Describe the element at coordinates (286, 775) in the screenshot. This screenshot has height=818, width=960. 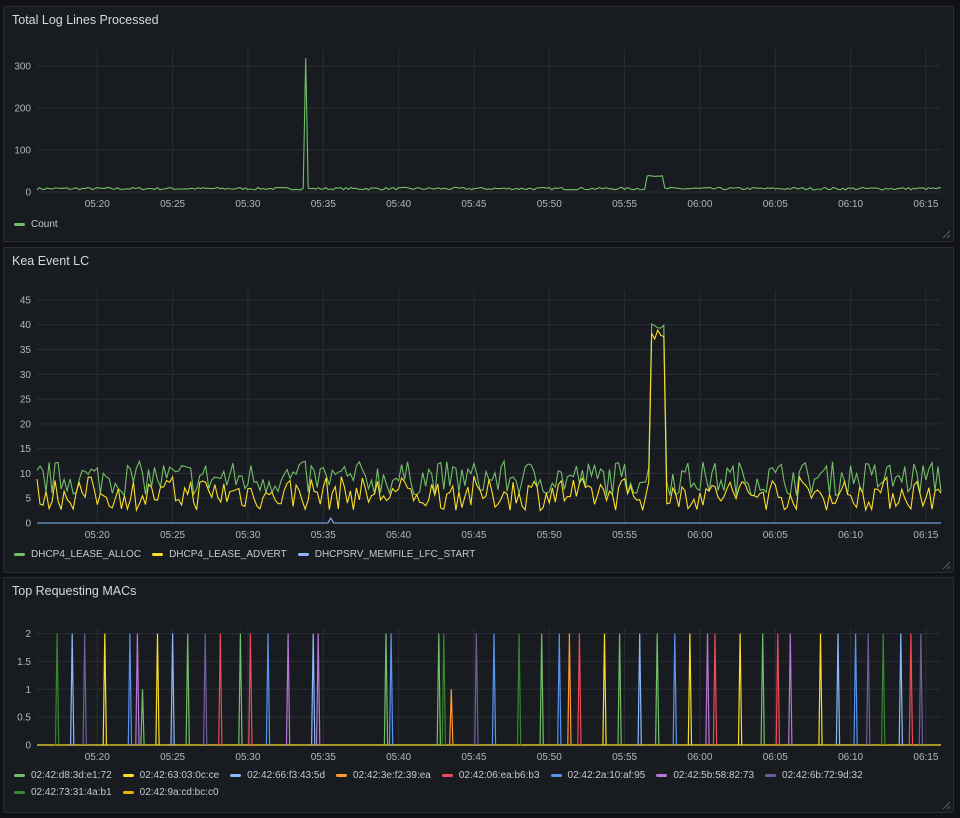
I see `legend-label: 02:42:66:f3:43:5d` at that location.